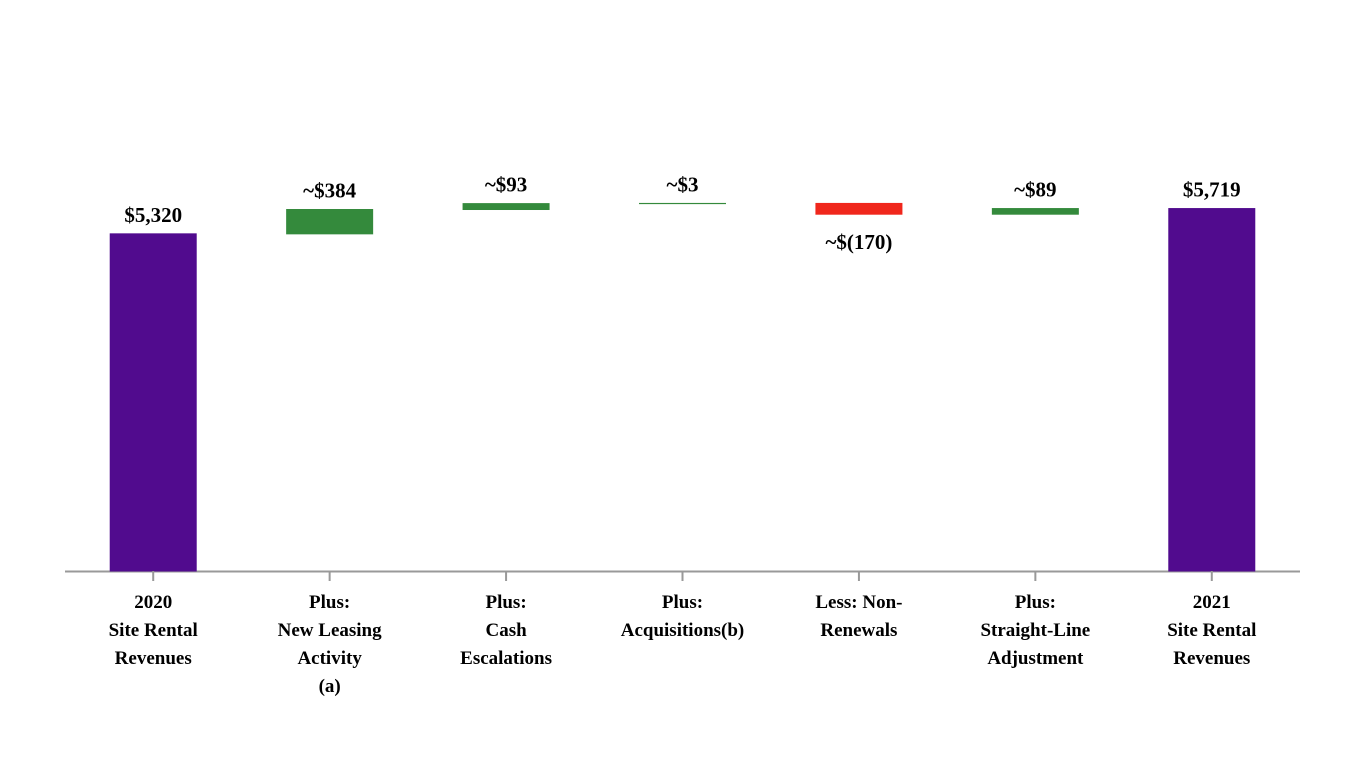 This screenshot has width=1364, height=760. What do you see at coordinates (858, 242) in the screenshot?
I see `value-label: ~$(170)` at bounding box center [858, 242].